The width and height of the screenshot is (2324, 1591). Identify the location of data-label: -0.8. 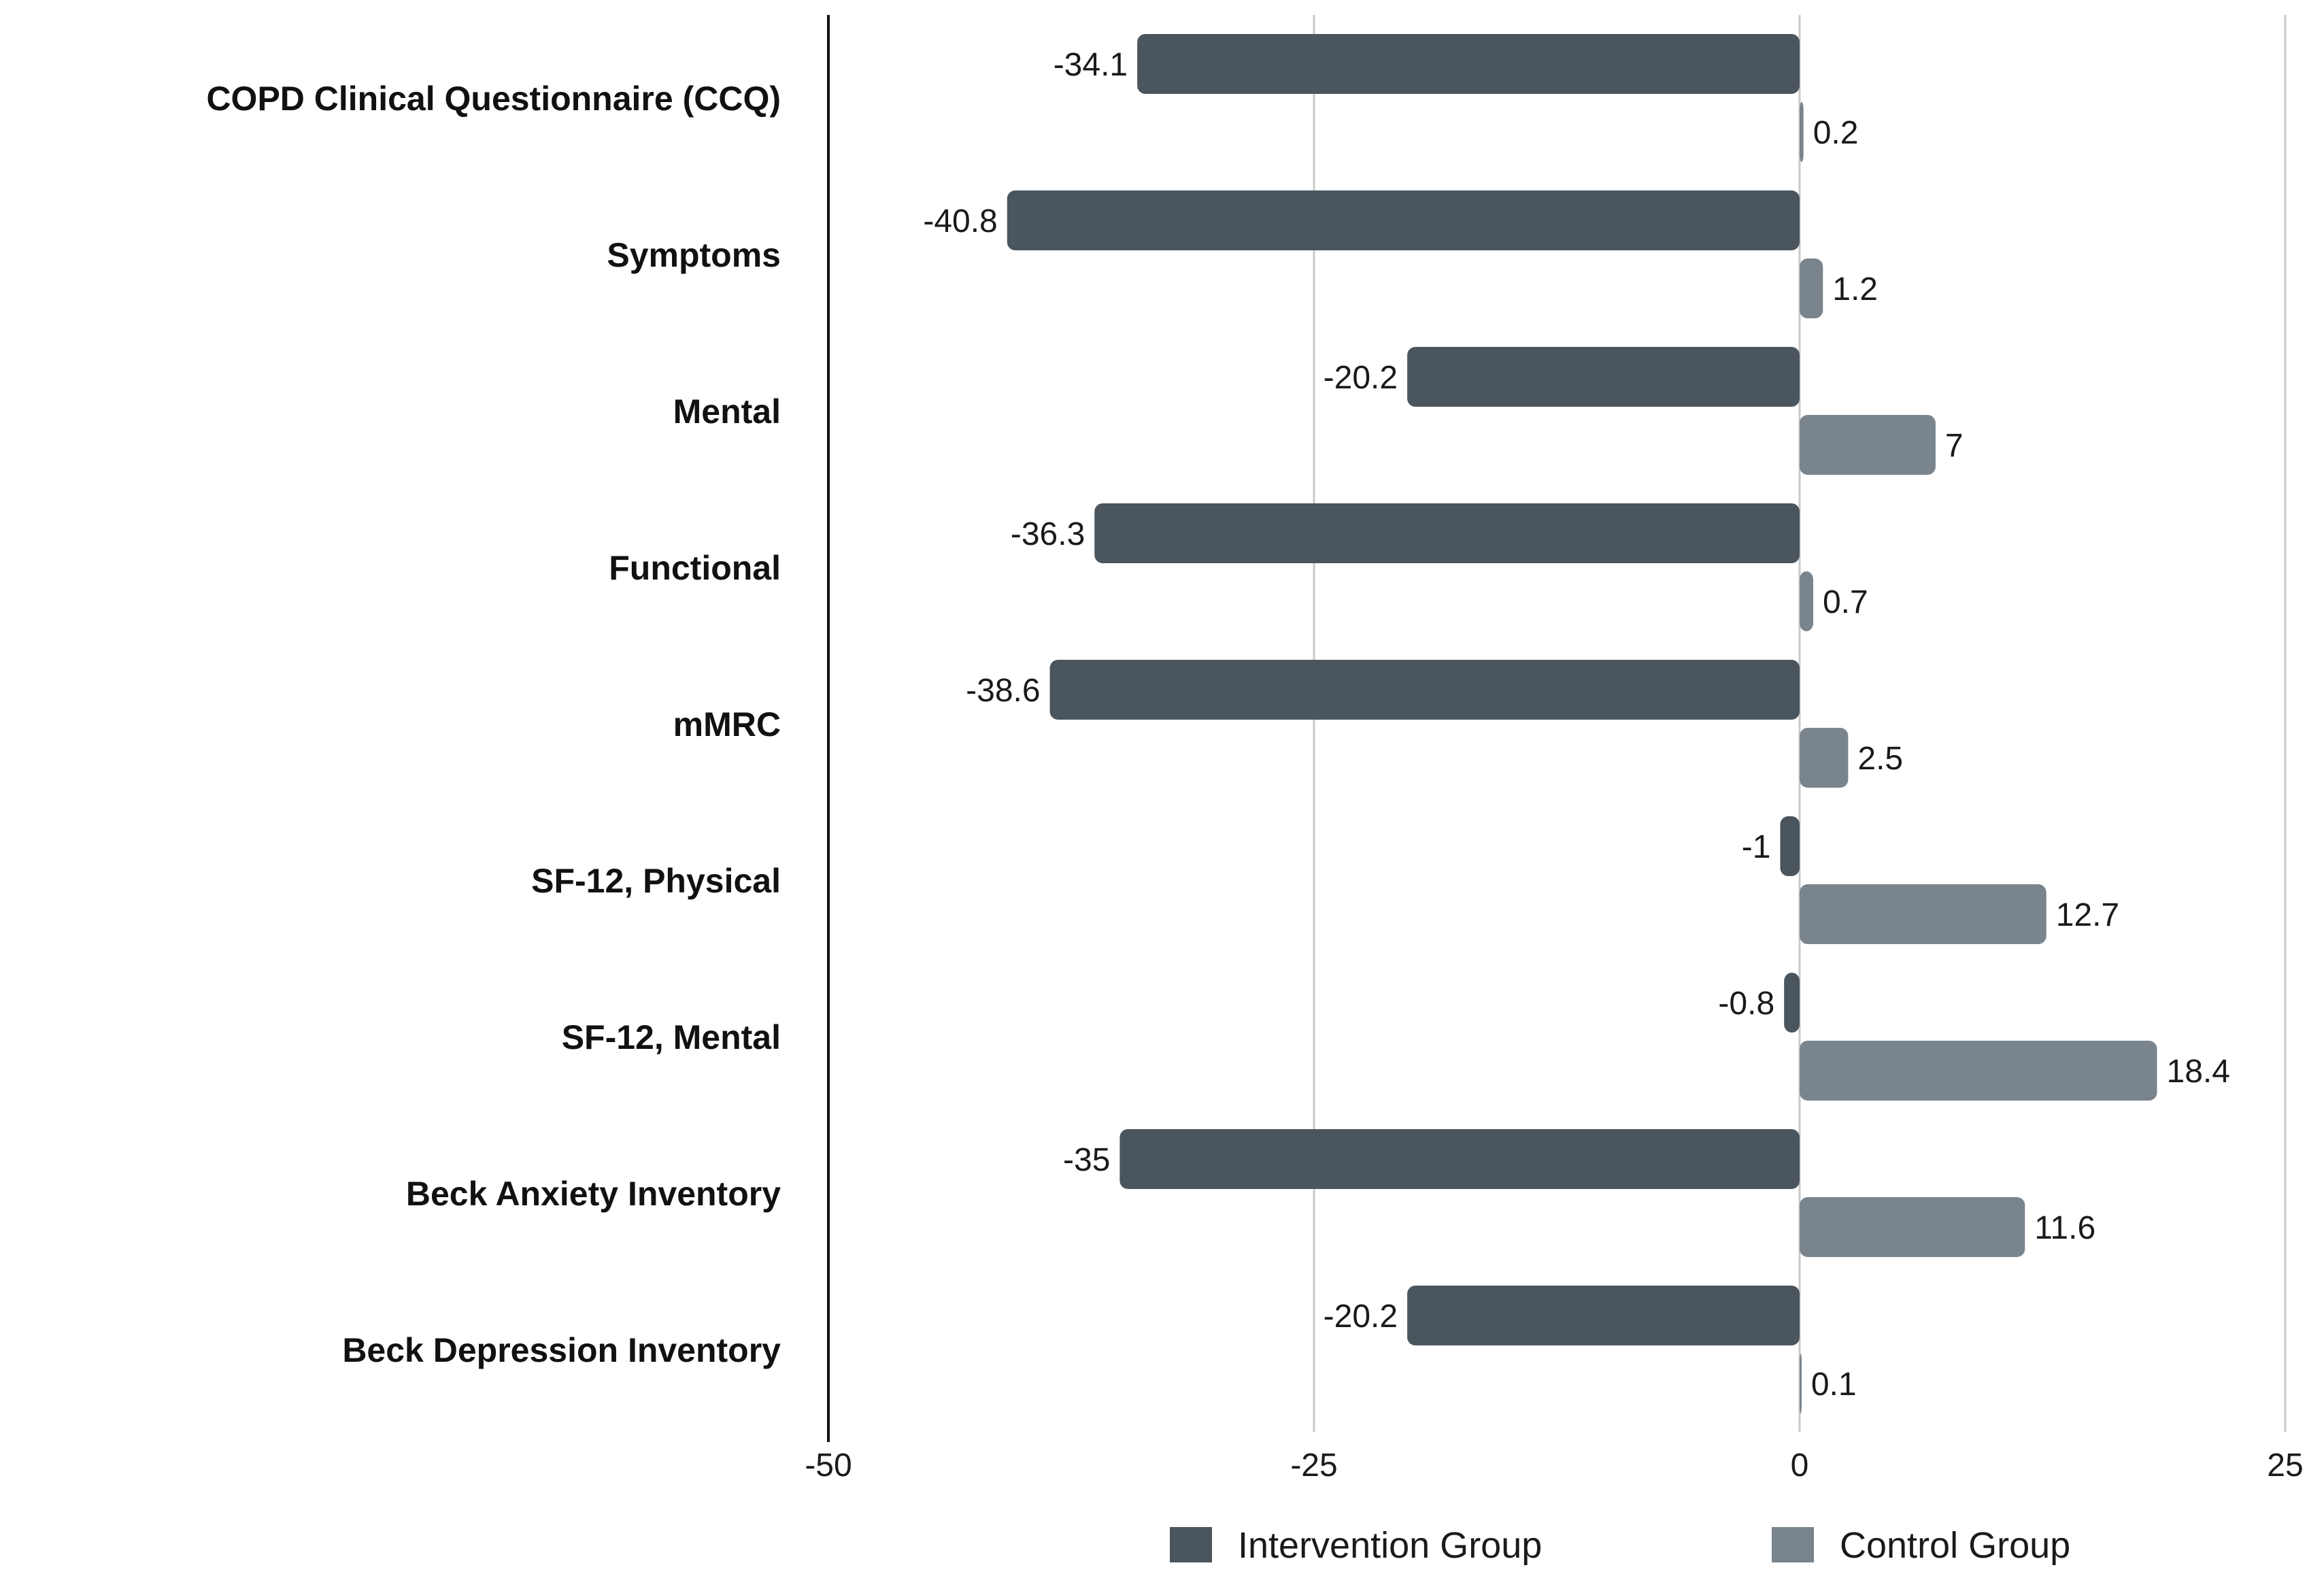
(1746, 1004).